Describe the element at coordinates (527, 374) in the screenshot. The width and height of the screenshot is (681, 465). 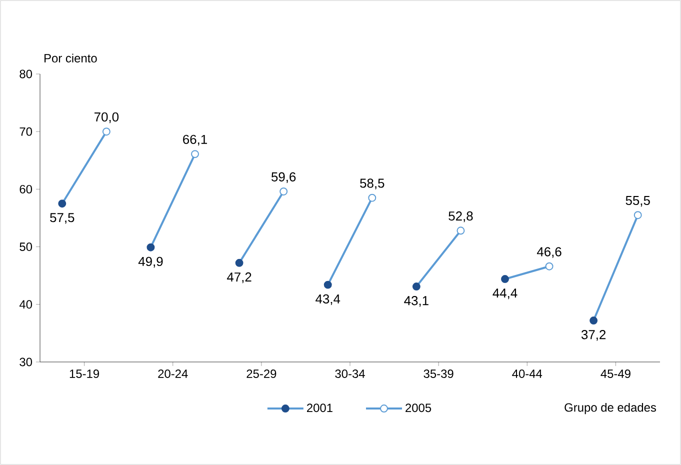
I see `x-tick-label: 40-44` at that location.